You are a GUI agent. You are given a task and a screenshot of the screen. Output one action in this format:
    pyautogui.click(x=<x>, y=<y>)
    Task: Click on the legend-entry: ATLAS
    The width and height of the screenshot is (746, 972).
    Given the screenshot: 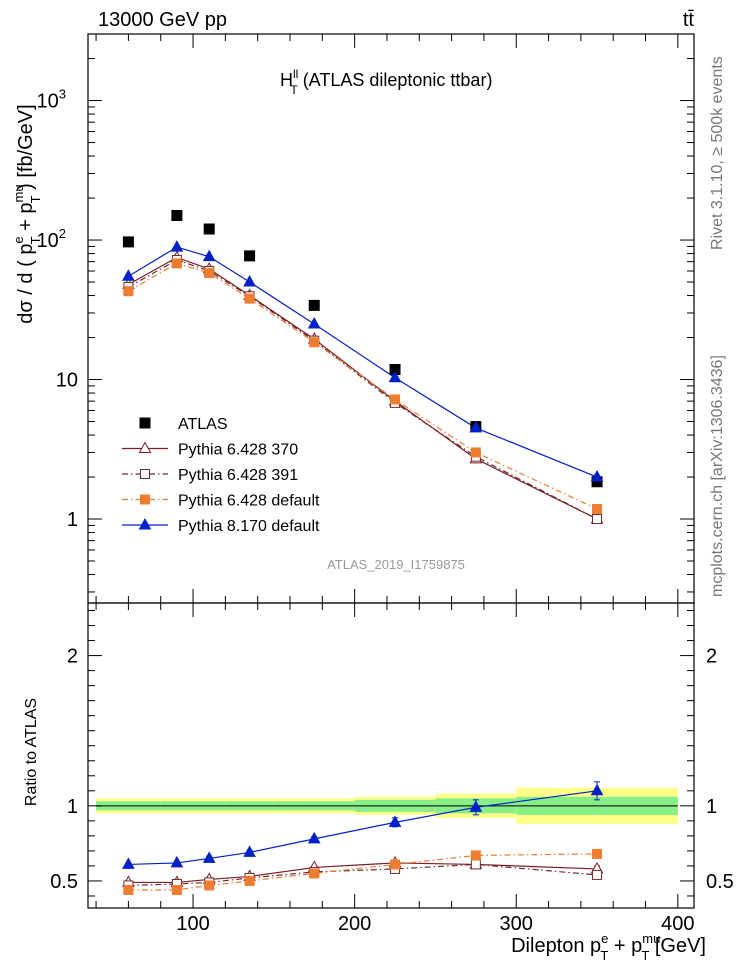 What is the action you would take?
    pyautogui.click(x=203, y=424)
    